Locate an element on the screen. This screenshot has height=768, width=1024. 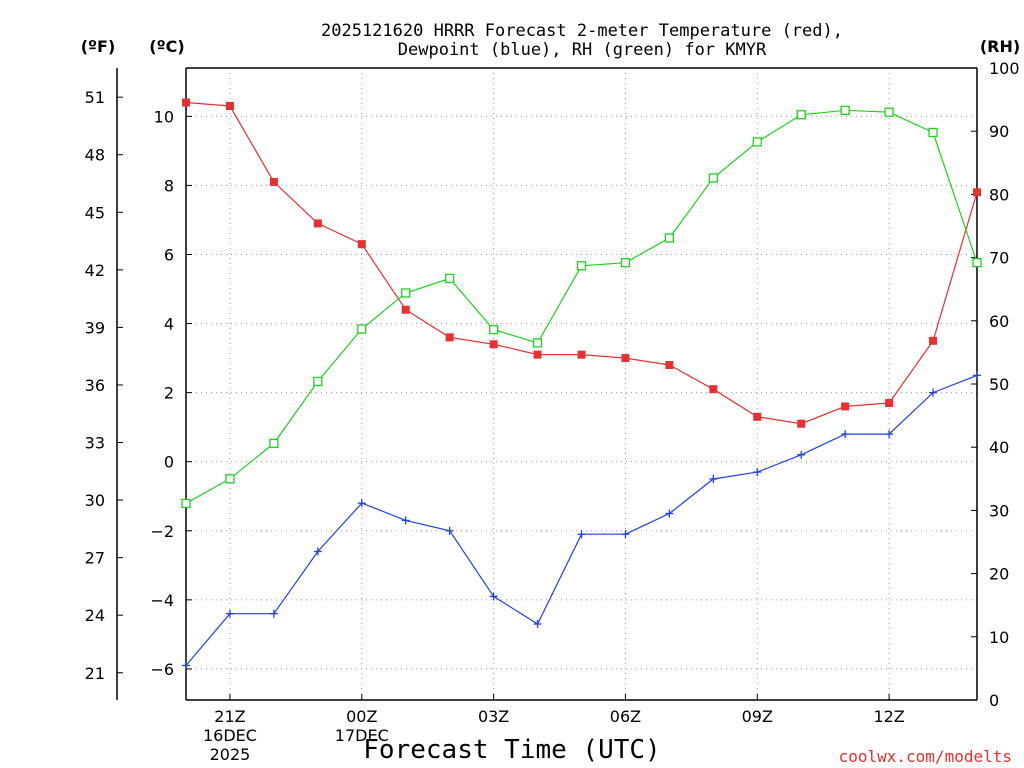
x-tick-label: 12Z is located at coordinates (888, 716).